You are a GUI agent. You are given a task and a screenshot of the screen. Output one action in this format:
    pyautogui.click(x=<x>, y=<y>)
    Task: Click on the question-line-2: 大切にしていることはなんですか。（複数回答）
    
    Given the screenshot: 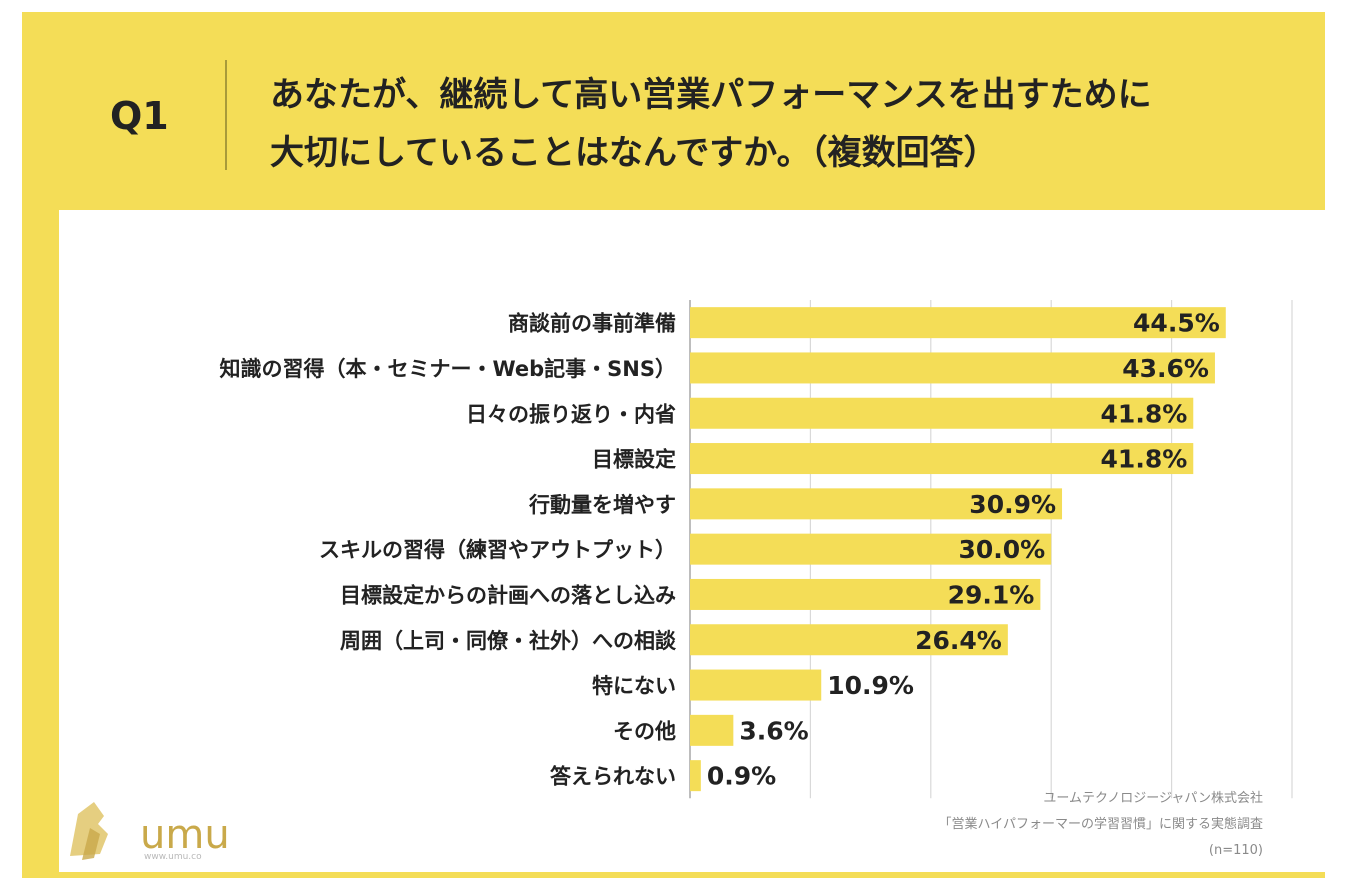 What is the action you would take?
    pyautogui.click(x=634, y=153)
    